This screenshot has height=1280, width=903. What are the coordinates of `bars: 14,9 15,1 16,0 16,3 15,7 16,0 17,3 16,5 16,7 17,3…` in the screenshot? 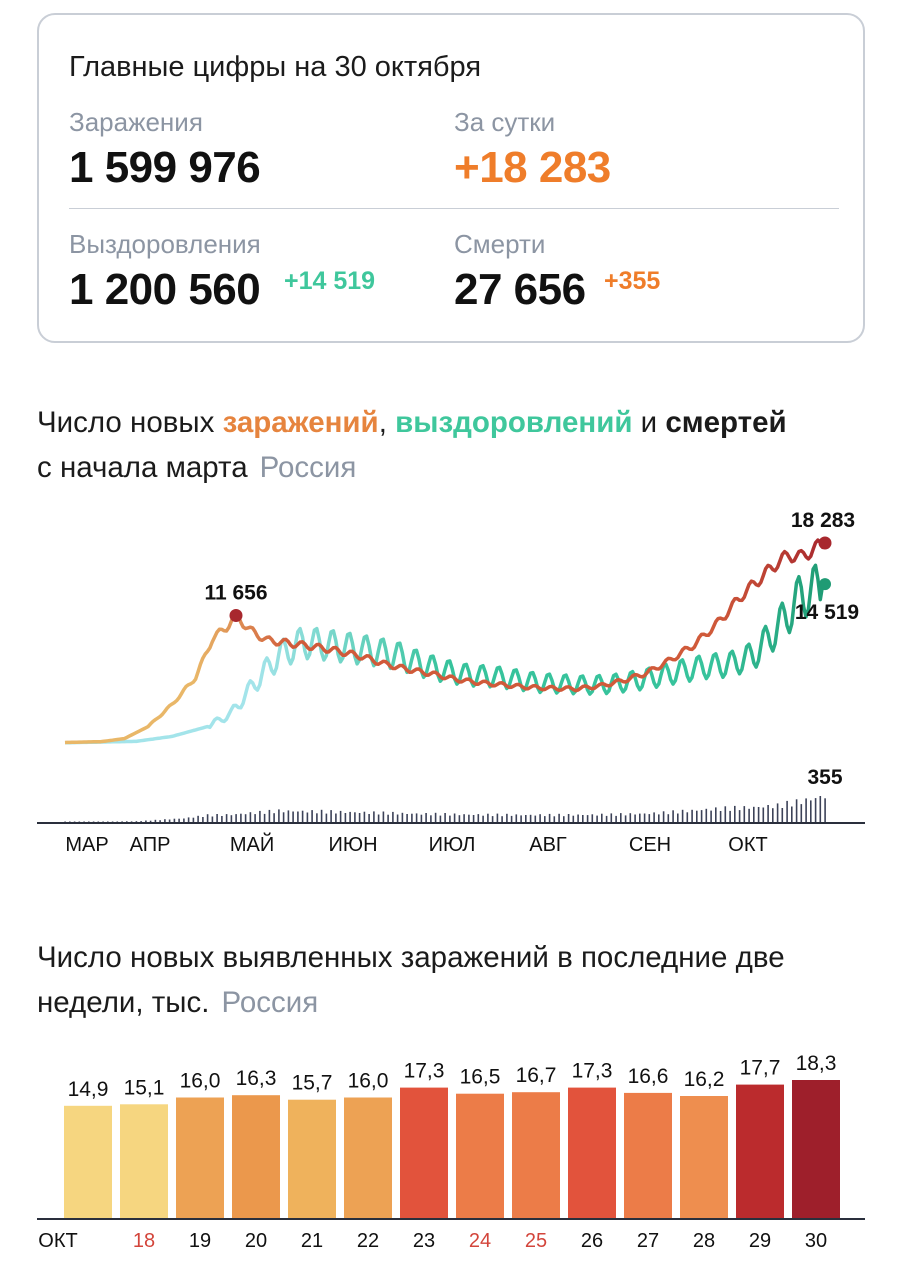 It's located at (452, 1135).